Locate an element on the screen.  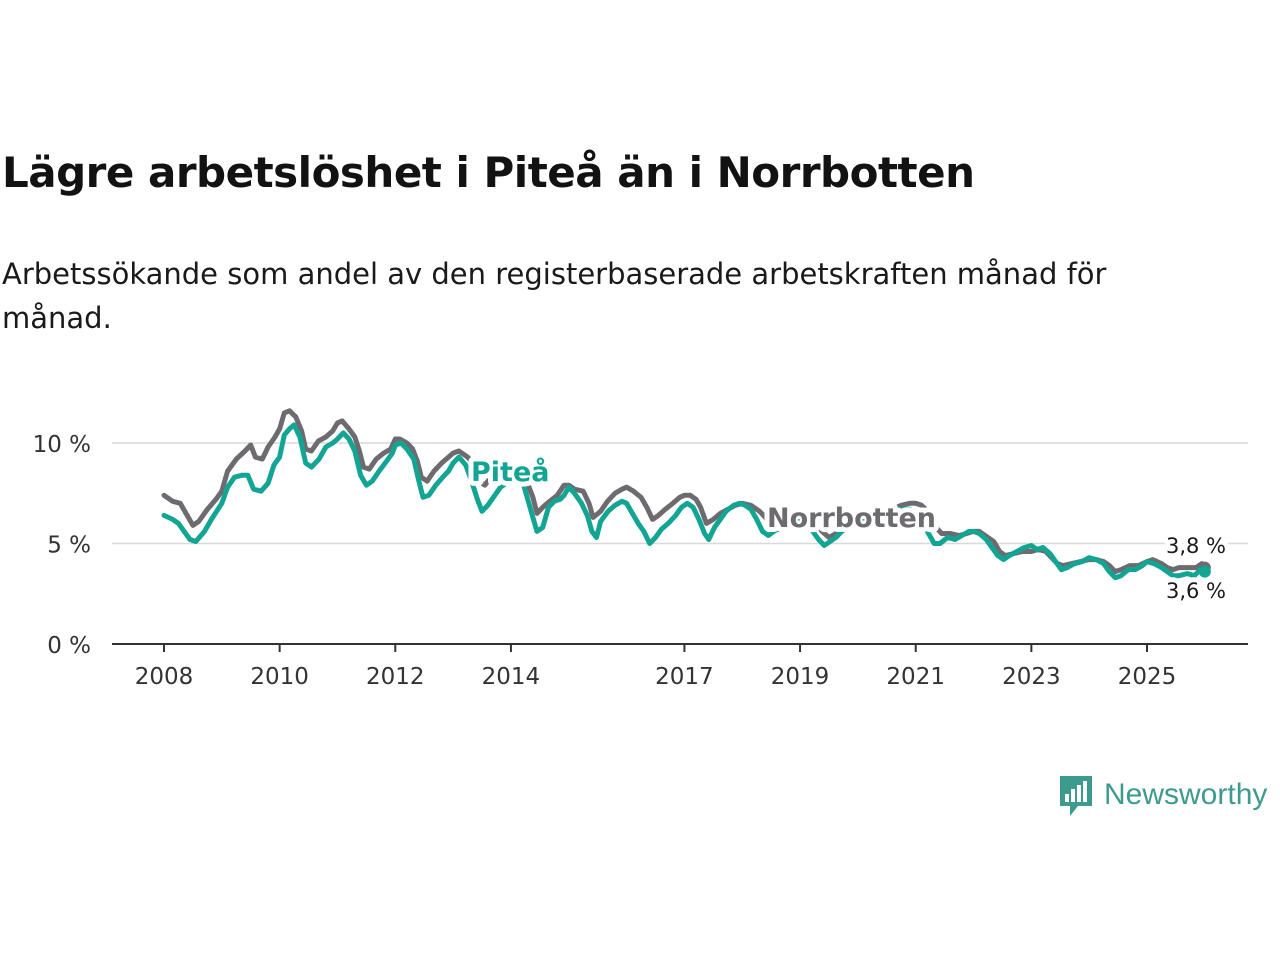
series-line-pitea is located at coordinates (684, 501).